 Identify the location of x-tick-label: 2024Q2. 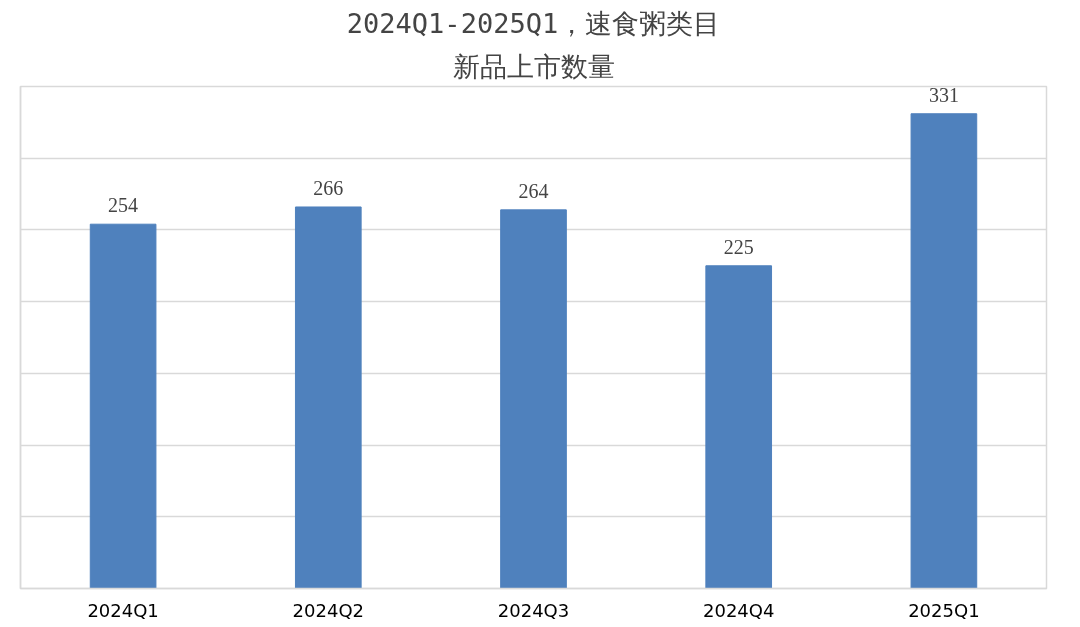
(328, 610).